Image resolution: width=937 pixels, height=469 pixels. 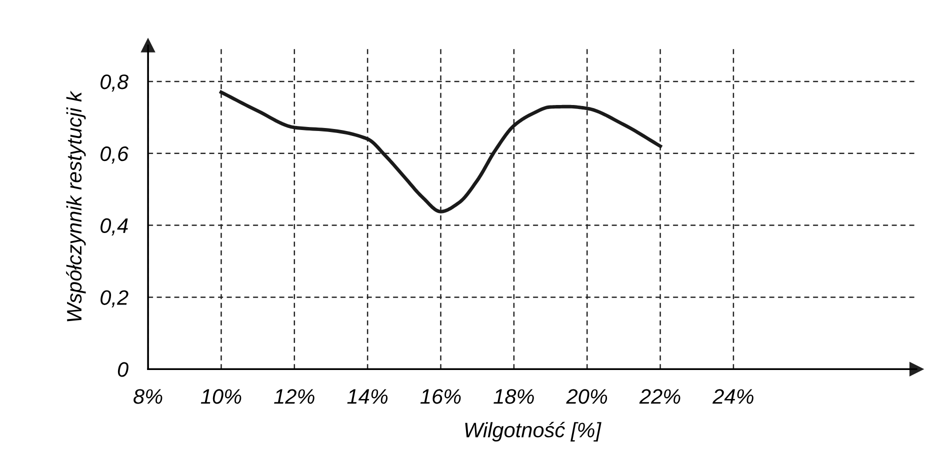 I want to click on x-tick-label: 18%, so click(x=514, y=396).